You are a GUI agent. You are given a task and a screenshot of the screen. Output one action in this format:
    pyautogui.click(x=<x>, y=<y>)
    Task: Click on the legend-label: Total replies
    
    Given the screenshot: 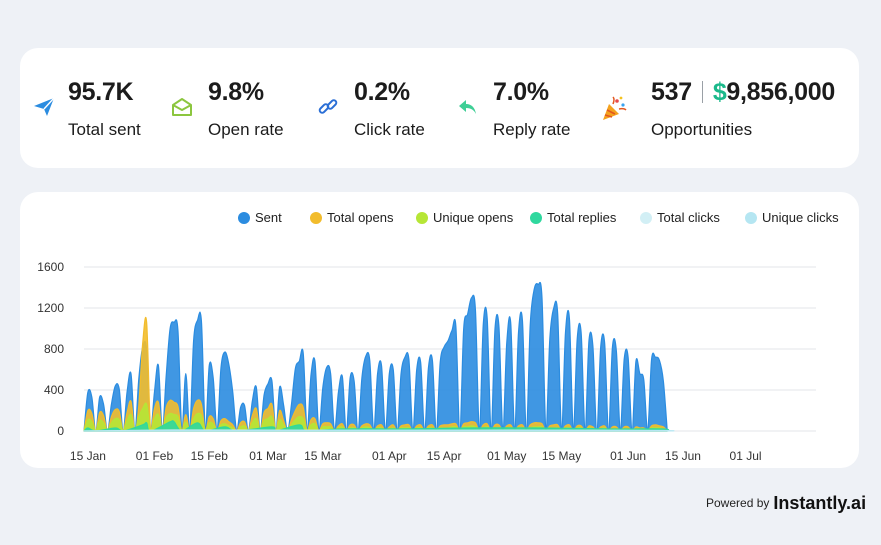 What is the action you would take?
    pyautogui.click(x=582, y=217)
    